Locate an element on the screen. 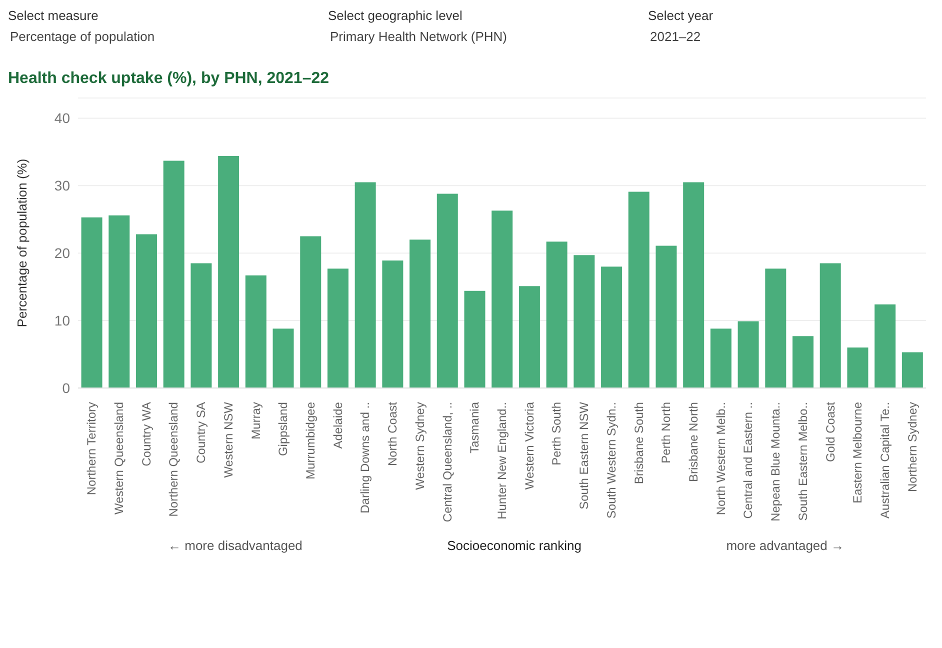  x-axis-title: Socioeconomic ranking is located at coordinates (514, 545).